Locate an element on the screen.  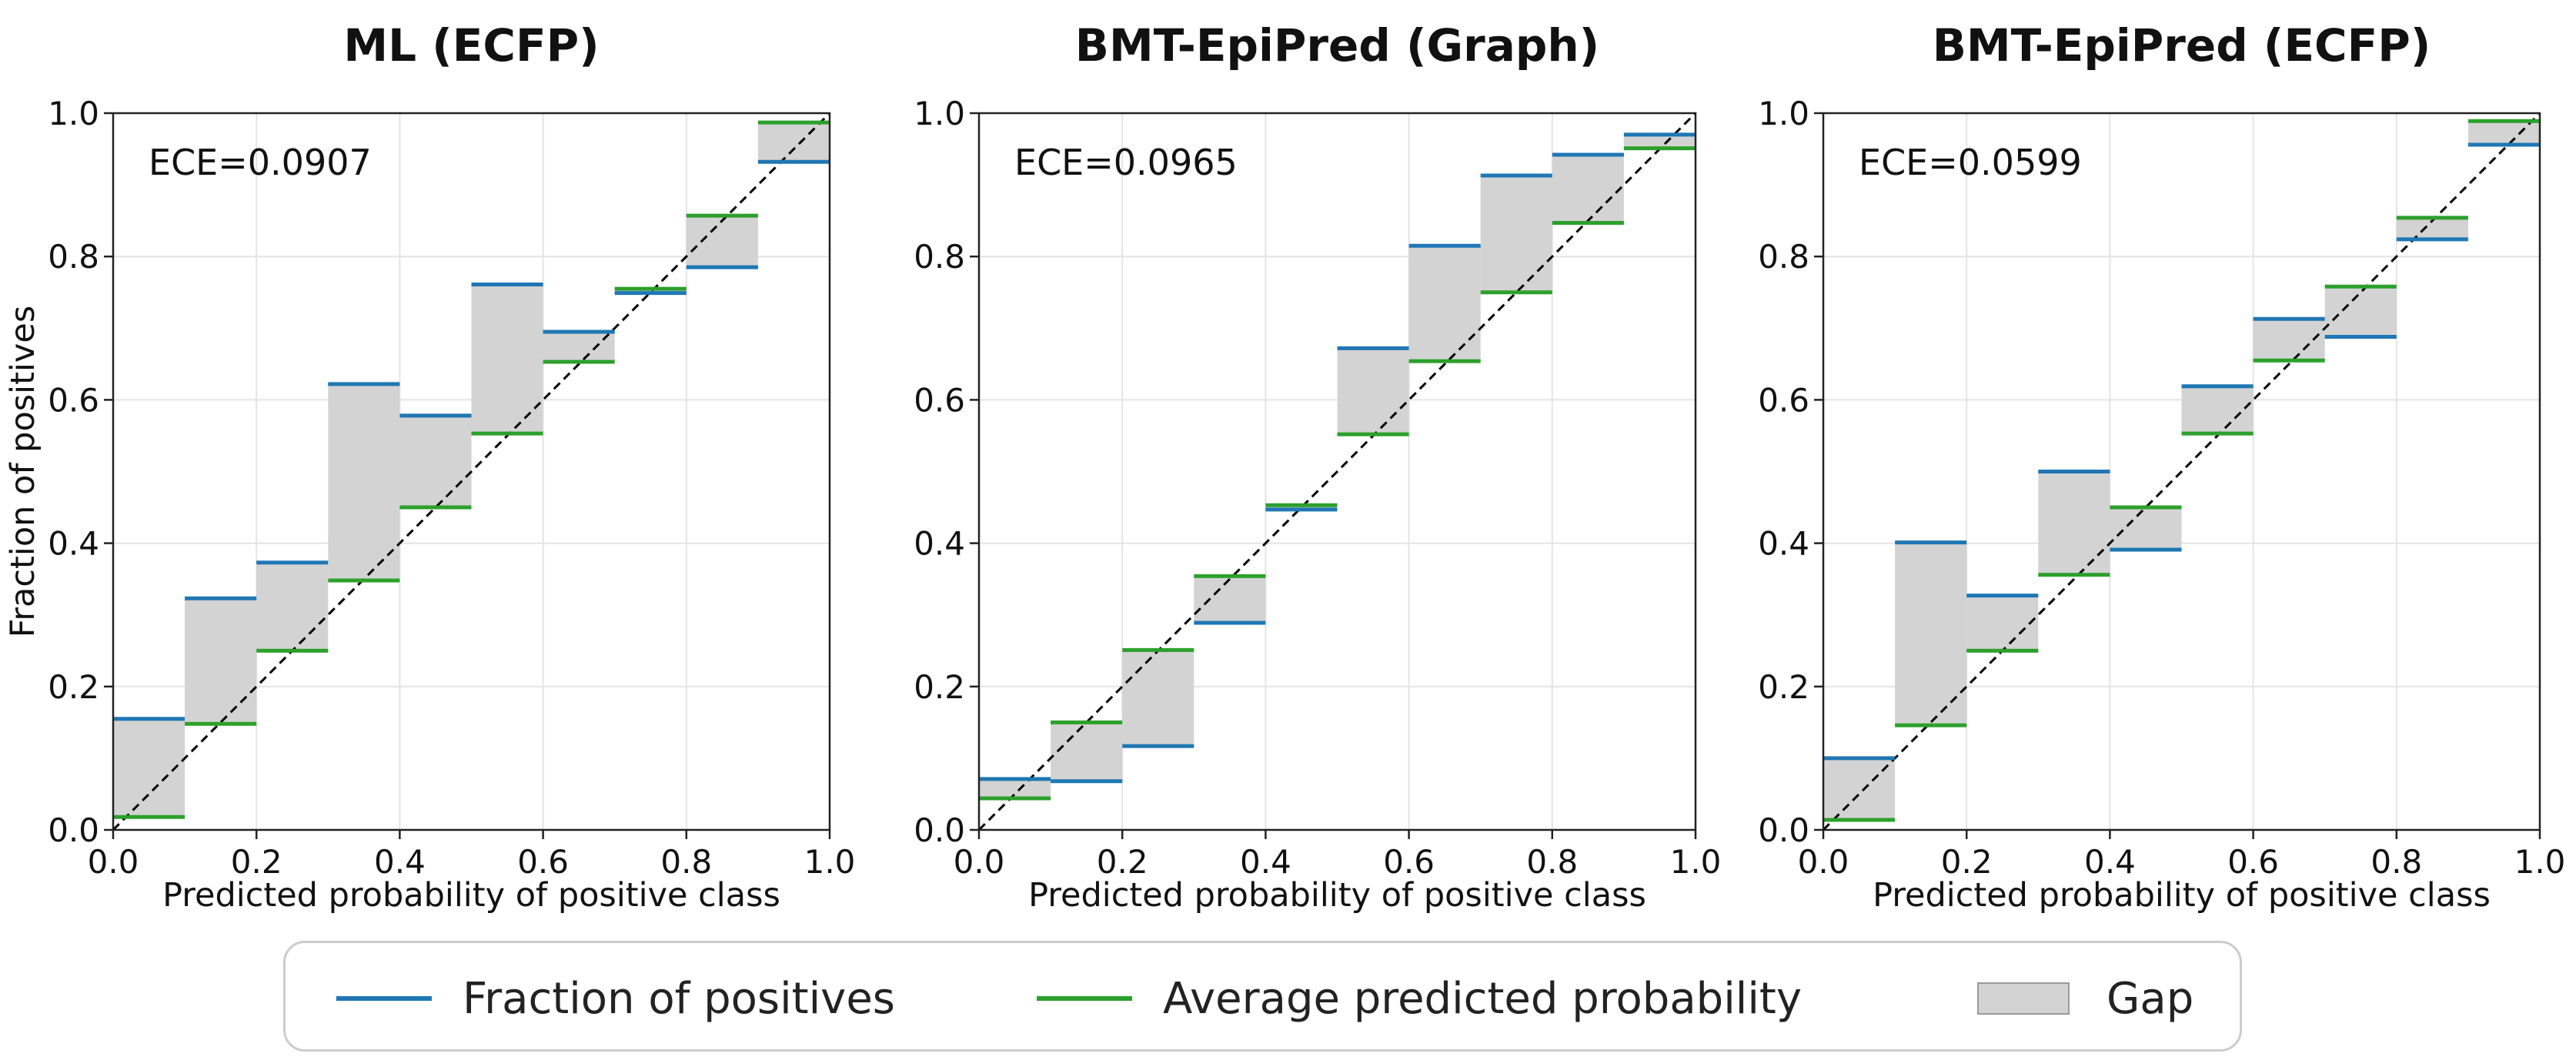
ece-annotation: ECE=0.0907 is located at coordinates (260, 162).